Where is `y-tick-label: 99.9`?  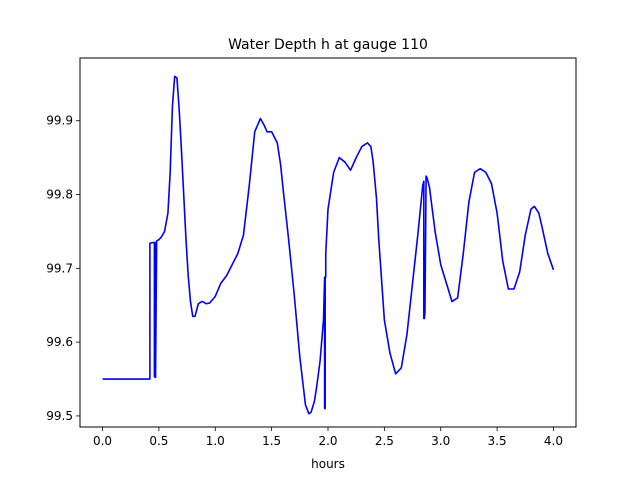 y-tick-label: 99.9 is located at coordinates (59, 121).